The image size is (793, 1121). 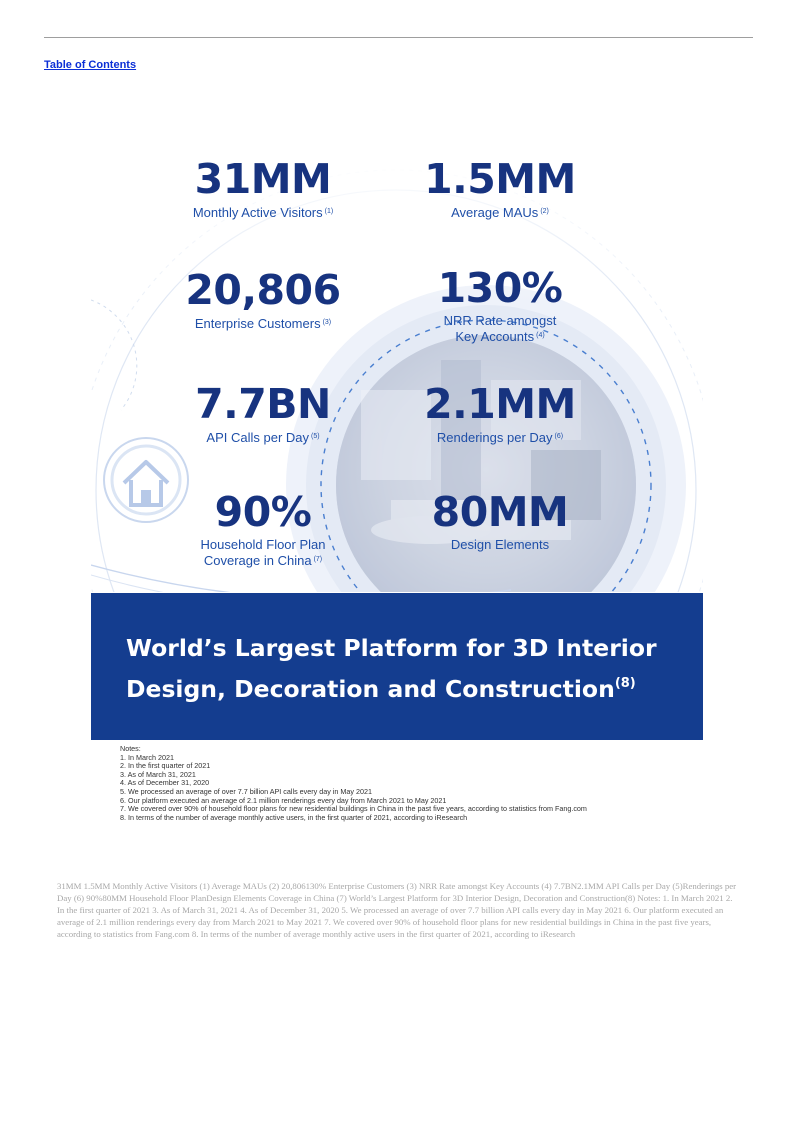 What do you see at coordinates (391, 648) in the screenshot?
I see `banner-line-1: World’s Largest Platform for 3D Interior` at bounding box center [391, 648].